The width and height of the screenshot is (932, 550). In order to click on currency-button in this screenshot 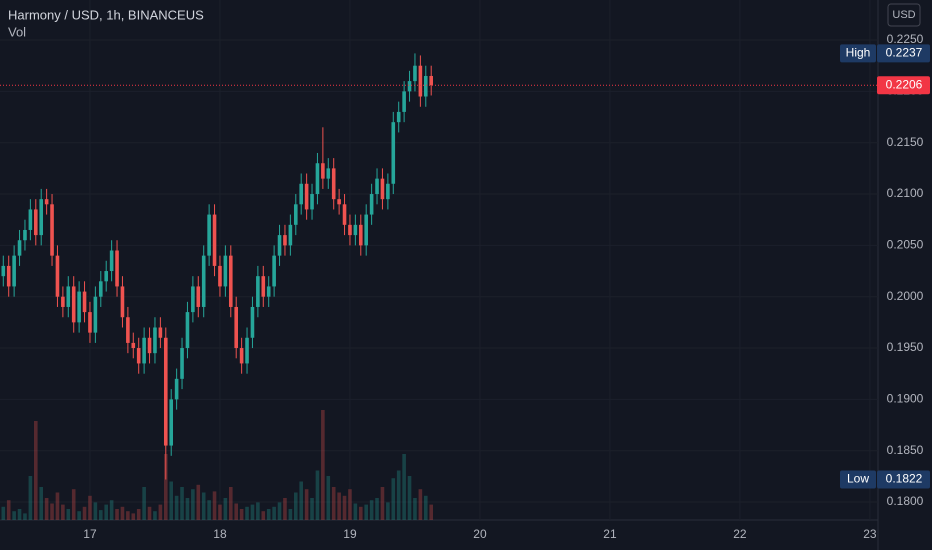, I will do `click(904, 15)`.